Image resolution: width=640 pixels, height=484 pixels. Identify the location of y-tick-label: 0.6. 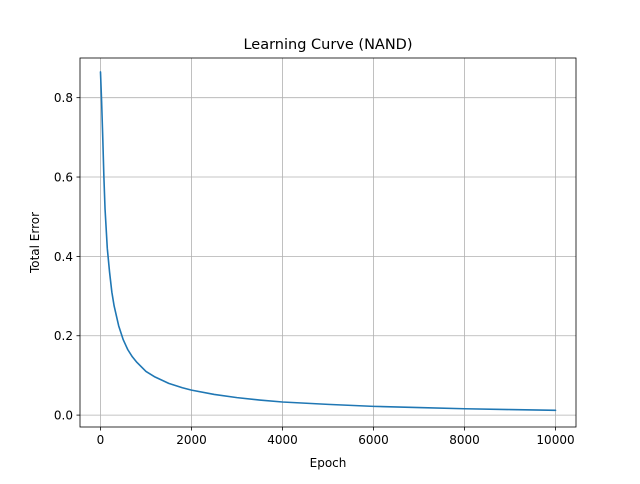
(63, 178).